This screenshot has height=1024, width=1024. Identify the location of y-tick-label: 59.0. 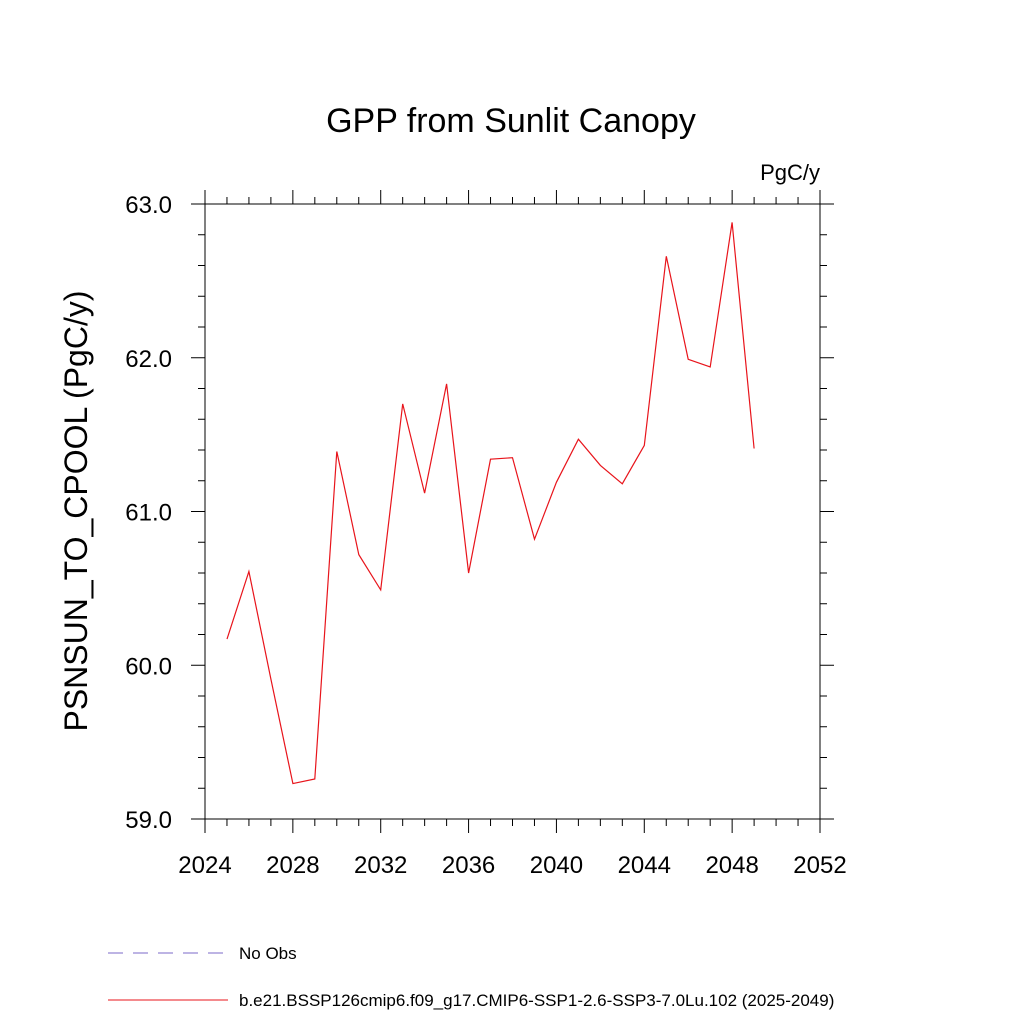
(148, 820).